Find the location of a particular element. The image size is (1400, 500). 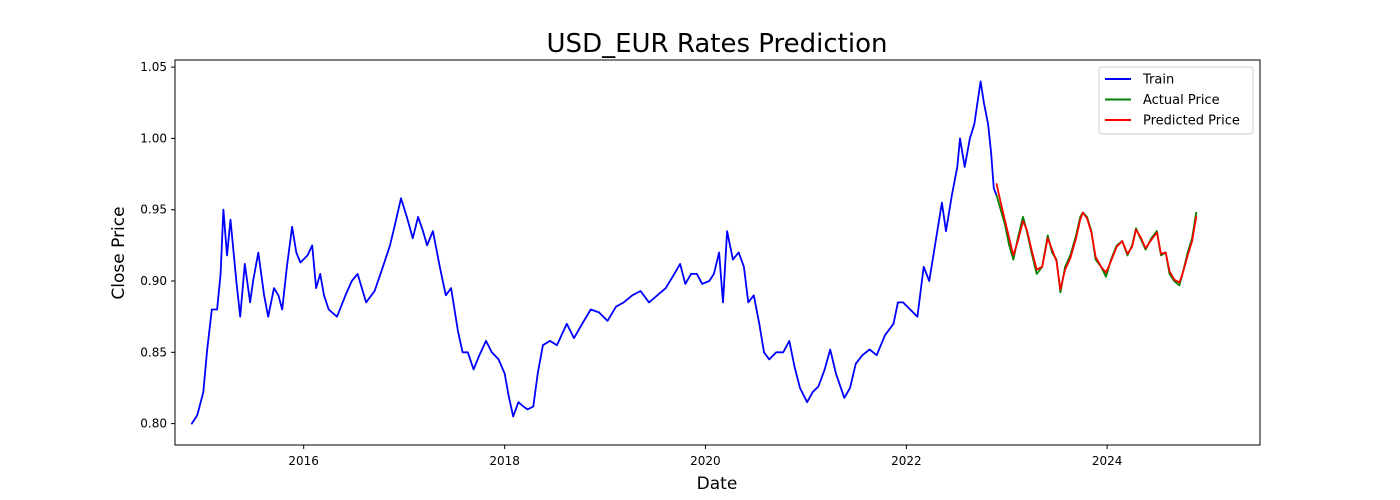

y-tick-label-5: 1.05 is located at coordinates (153, 67).